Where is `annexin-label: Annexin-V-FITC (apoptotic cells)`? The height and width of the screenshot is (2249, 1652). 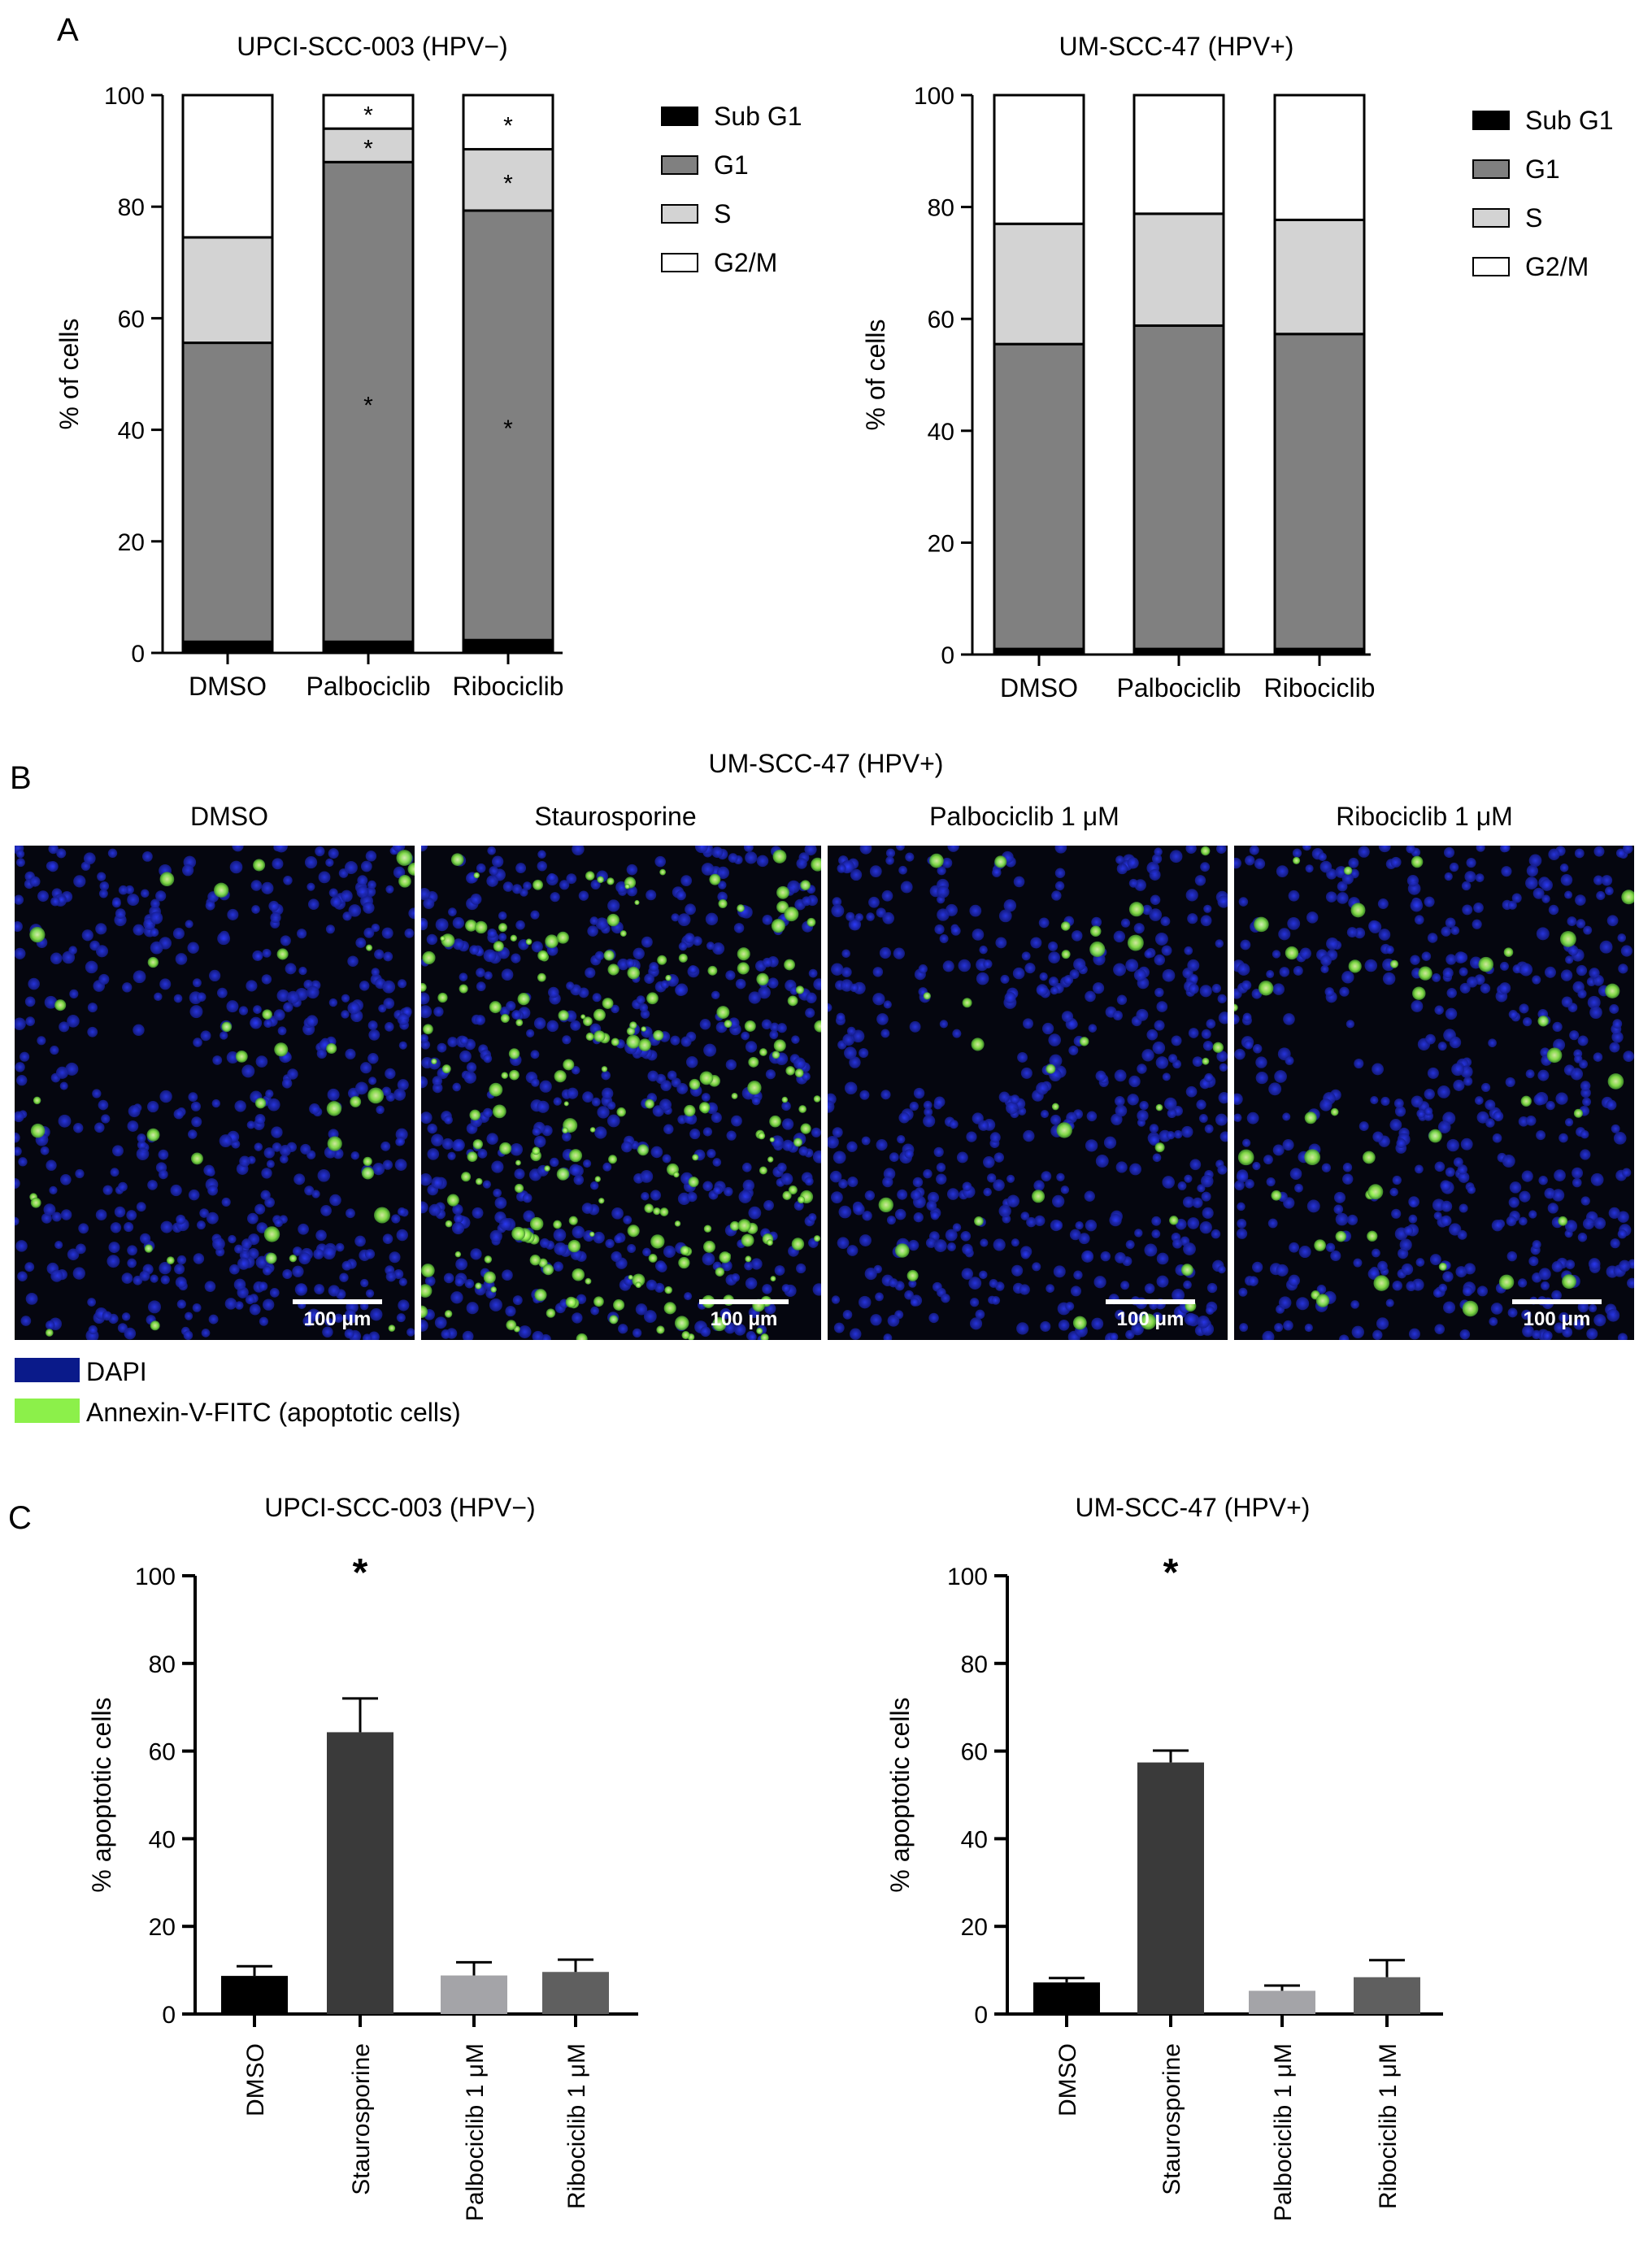 annexin-label: Annexin-V-FITC (apoptotic cells) is located at coordinates (273, 1412).